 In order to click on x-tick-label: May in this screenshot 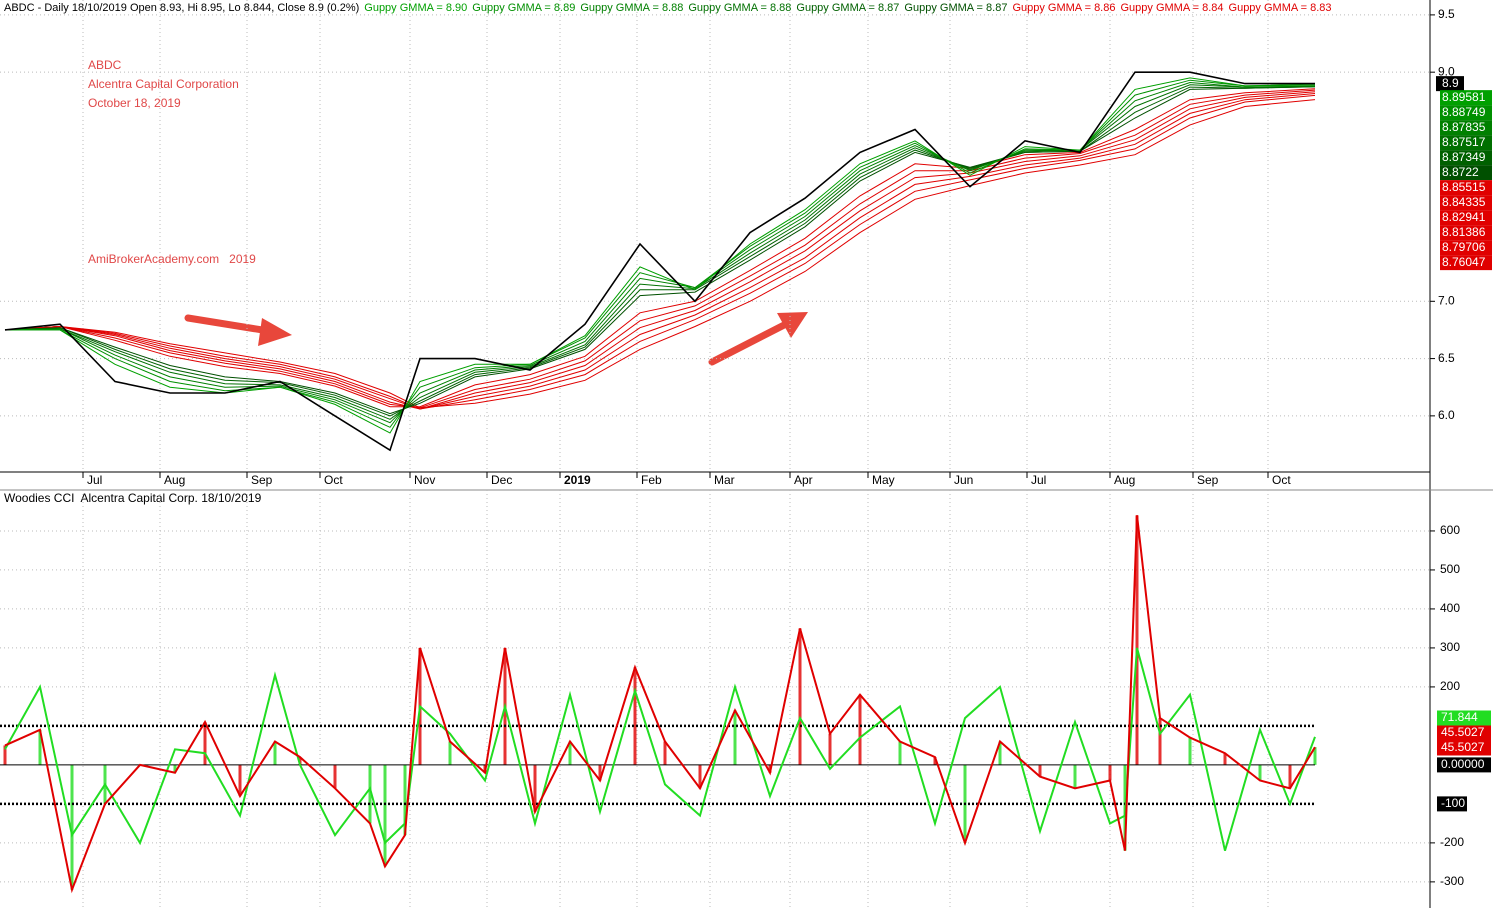, I will do `click(883, 480)`.